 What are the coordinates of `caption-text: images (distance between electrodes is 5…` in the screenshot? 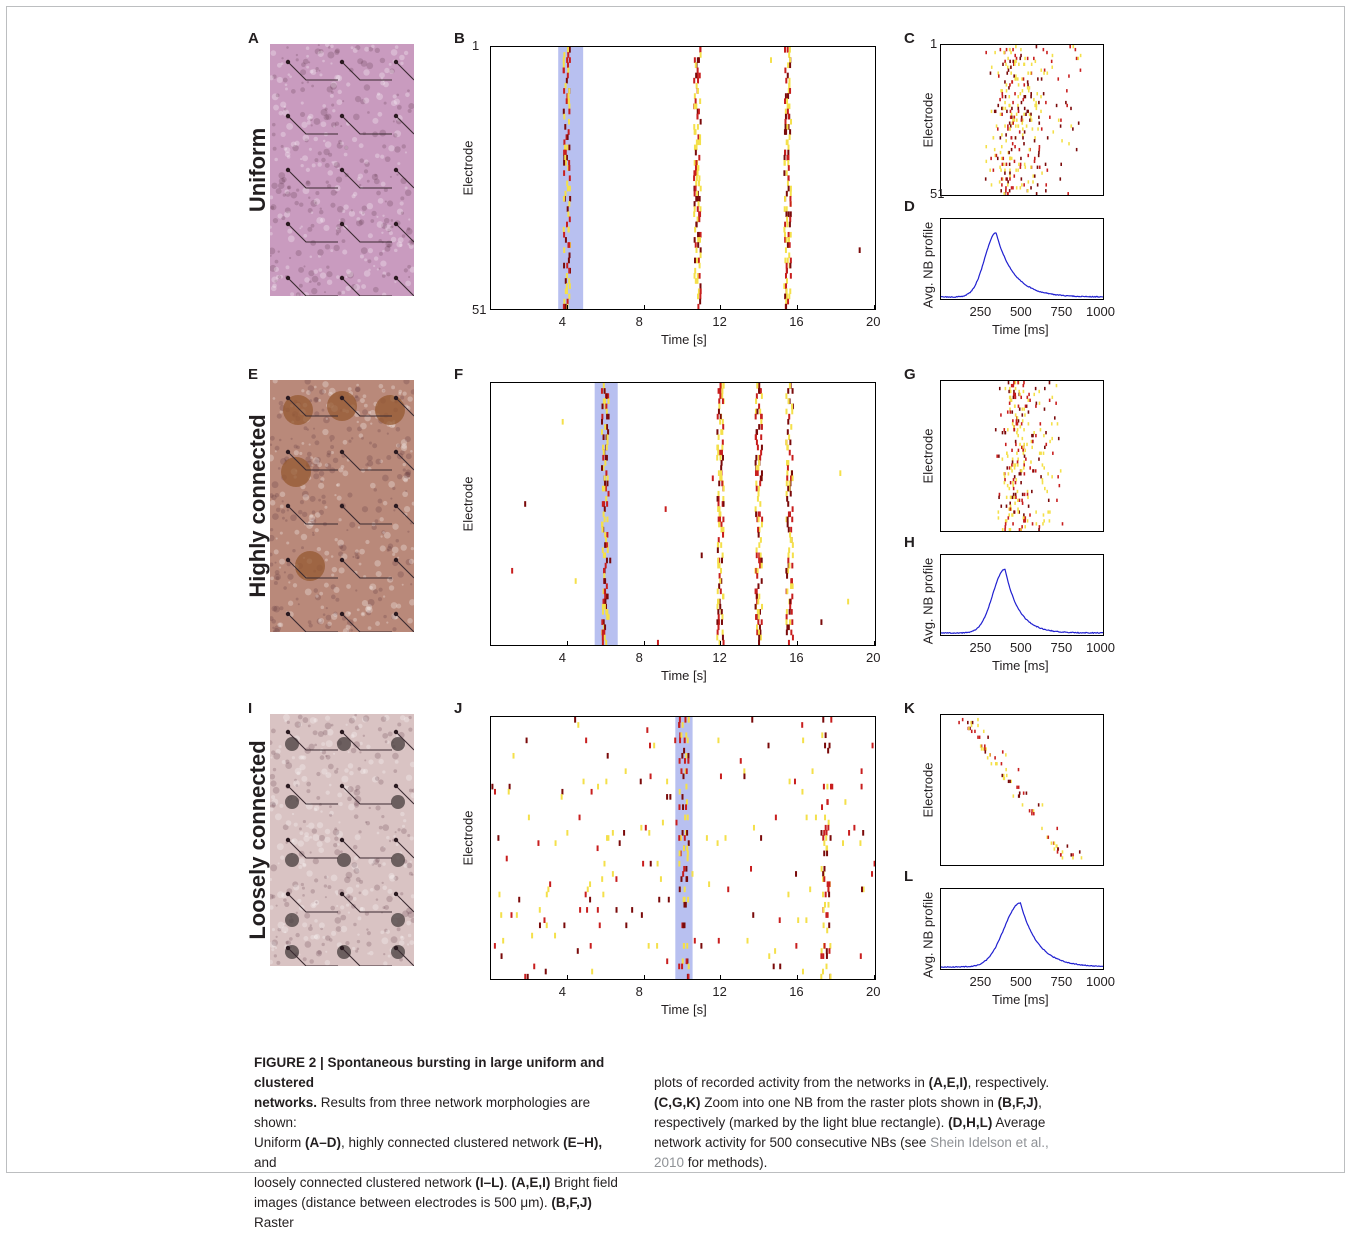 It's located at (403, 1202).